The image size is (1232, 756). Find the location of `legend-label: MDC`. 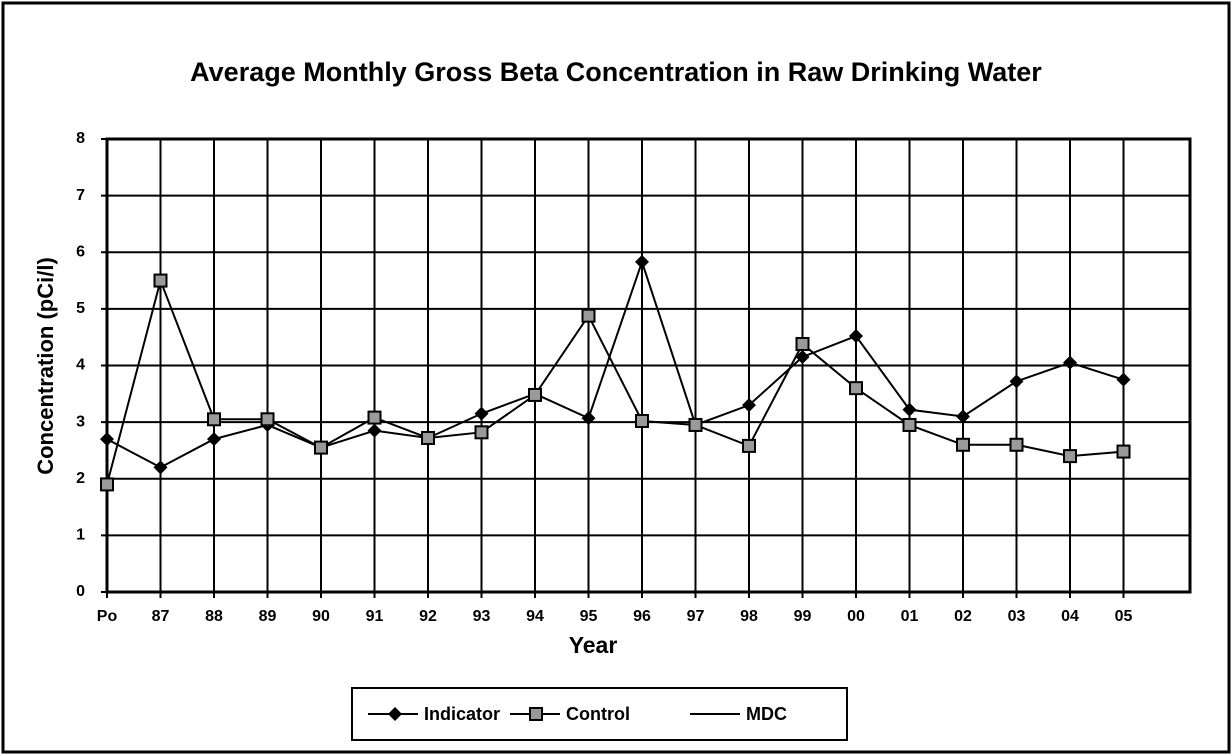

legend-label: MDC is located at coordinates (766, 714).